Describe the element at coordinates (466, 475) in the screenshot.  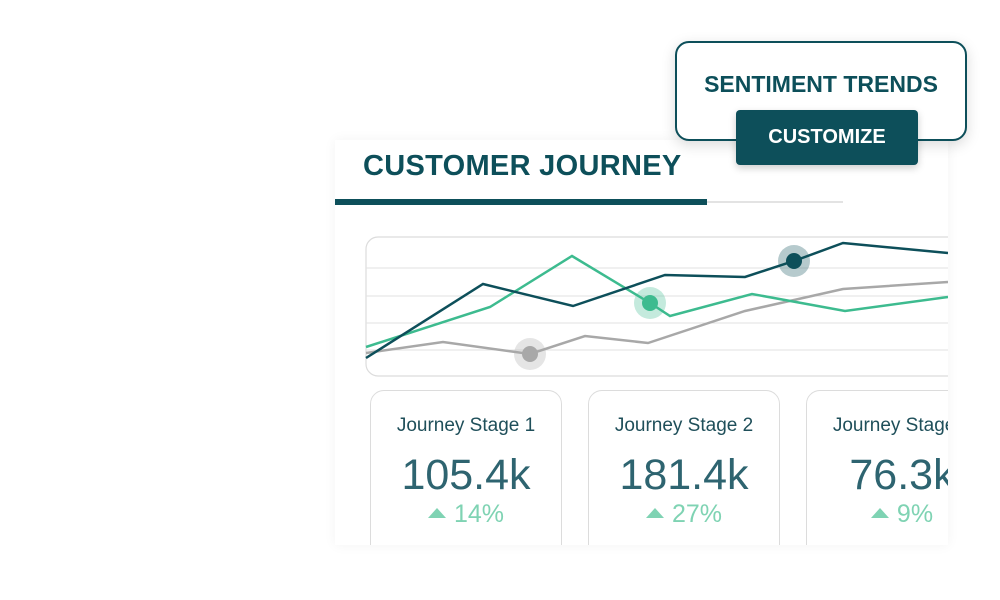
I see `stage-value: 105.4k` at that location.